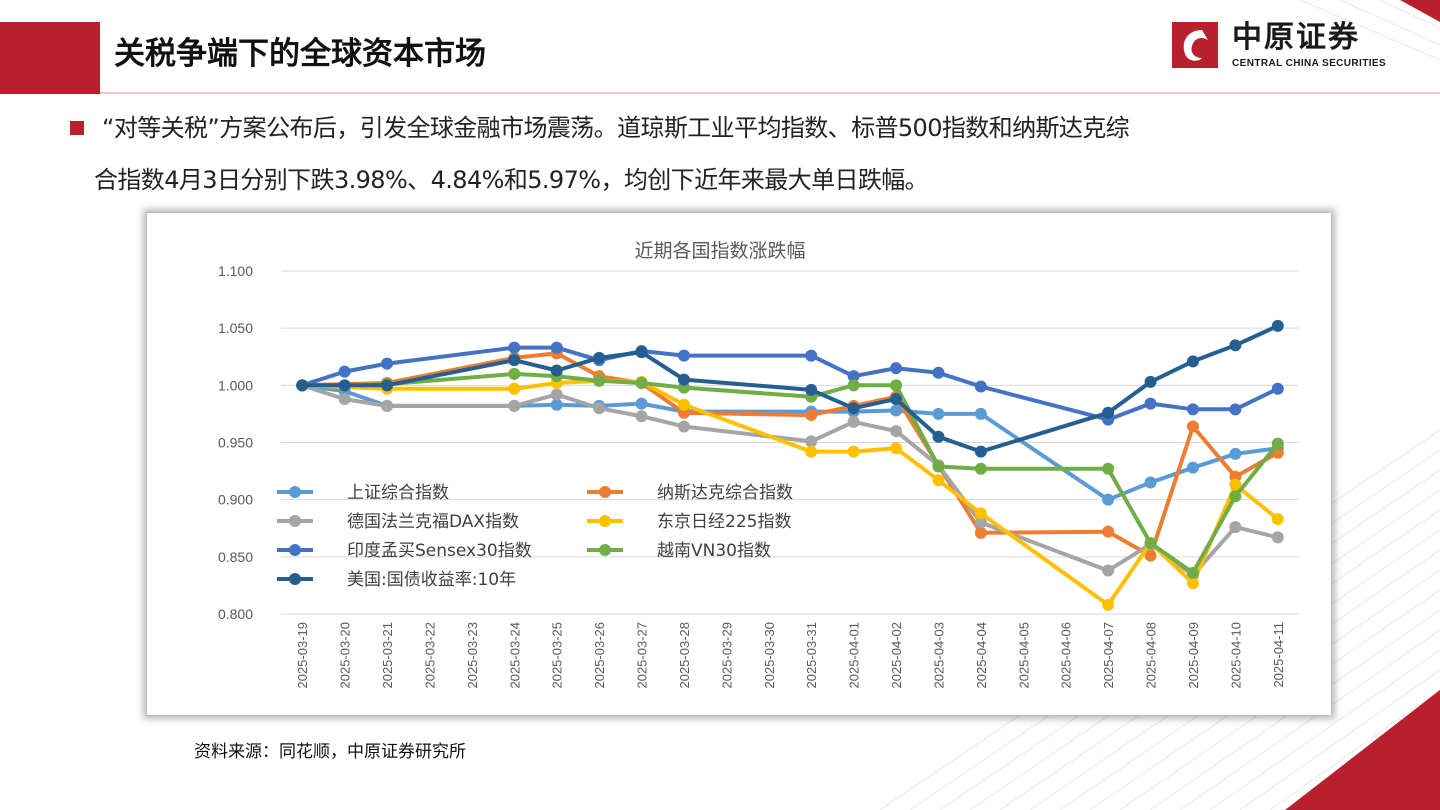 This screenshot has width=1440, height=810. I want to click on x-tick-label: 2025-03-28, so click(684, 655).